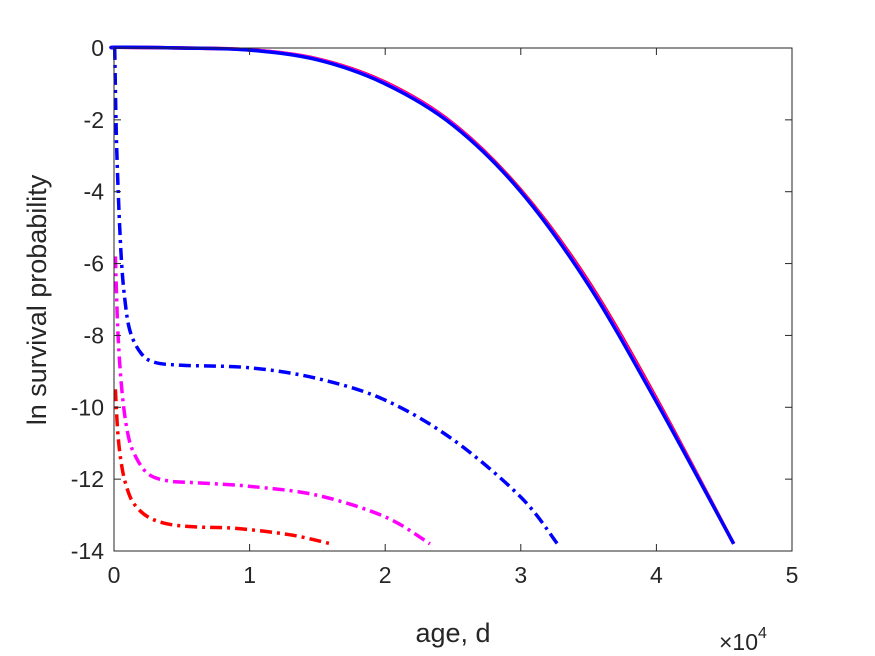 Image resolution: width=875 pixels, height=656 pixels. Describe the element at coordinates (94, 120) in the screenshot. I see `y-tick-label-1: -2` at that location.